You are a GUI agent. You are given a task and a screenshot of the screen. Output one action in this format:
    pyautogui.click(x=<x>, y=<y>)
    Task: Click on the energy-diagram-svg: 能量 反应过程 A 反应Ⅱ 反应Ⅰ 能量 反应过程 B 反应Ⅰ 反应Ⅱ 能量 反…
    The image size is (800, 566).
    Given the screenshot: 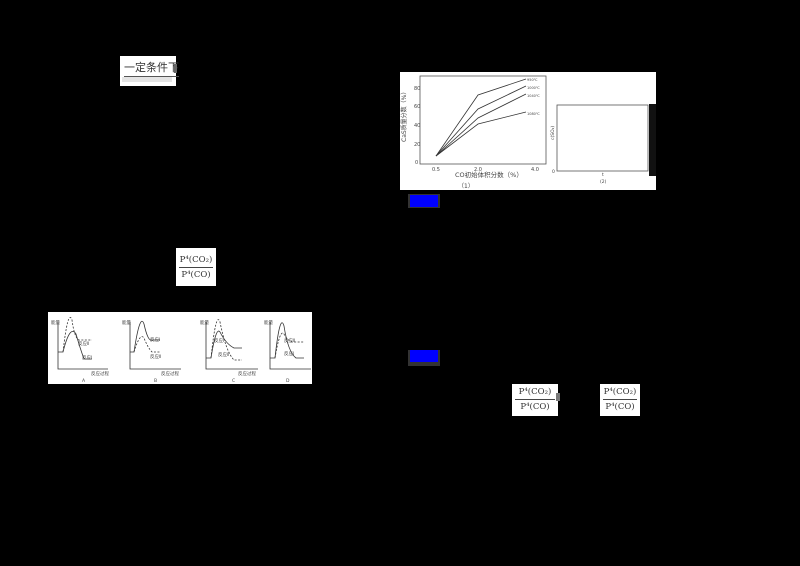 What is the action you would take?
    pyautogui.click(x=181, y=350)
    